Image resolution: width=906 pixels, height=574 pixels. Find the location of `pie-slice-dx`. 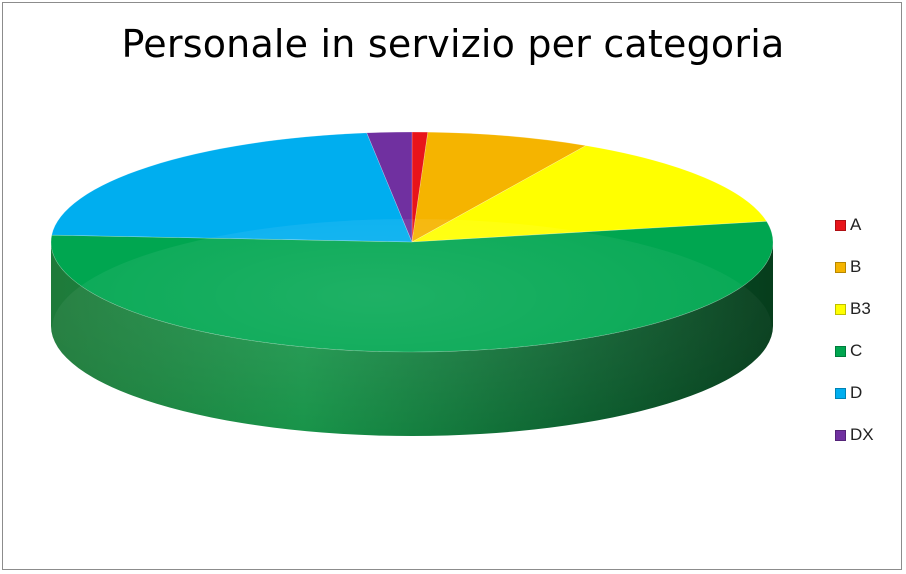

pie-slice-dx is located at coordinates (389, 187).